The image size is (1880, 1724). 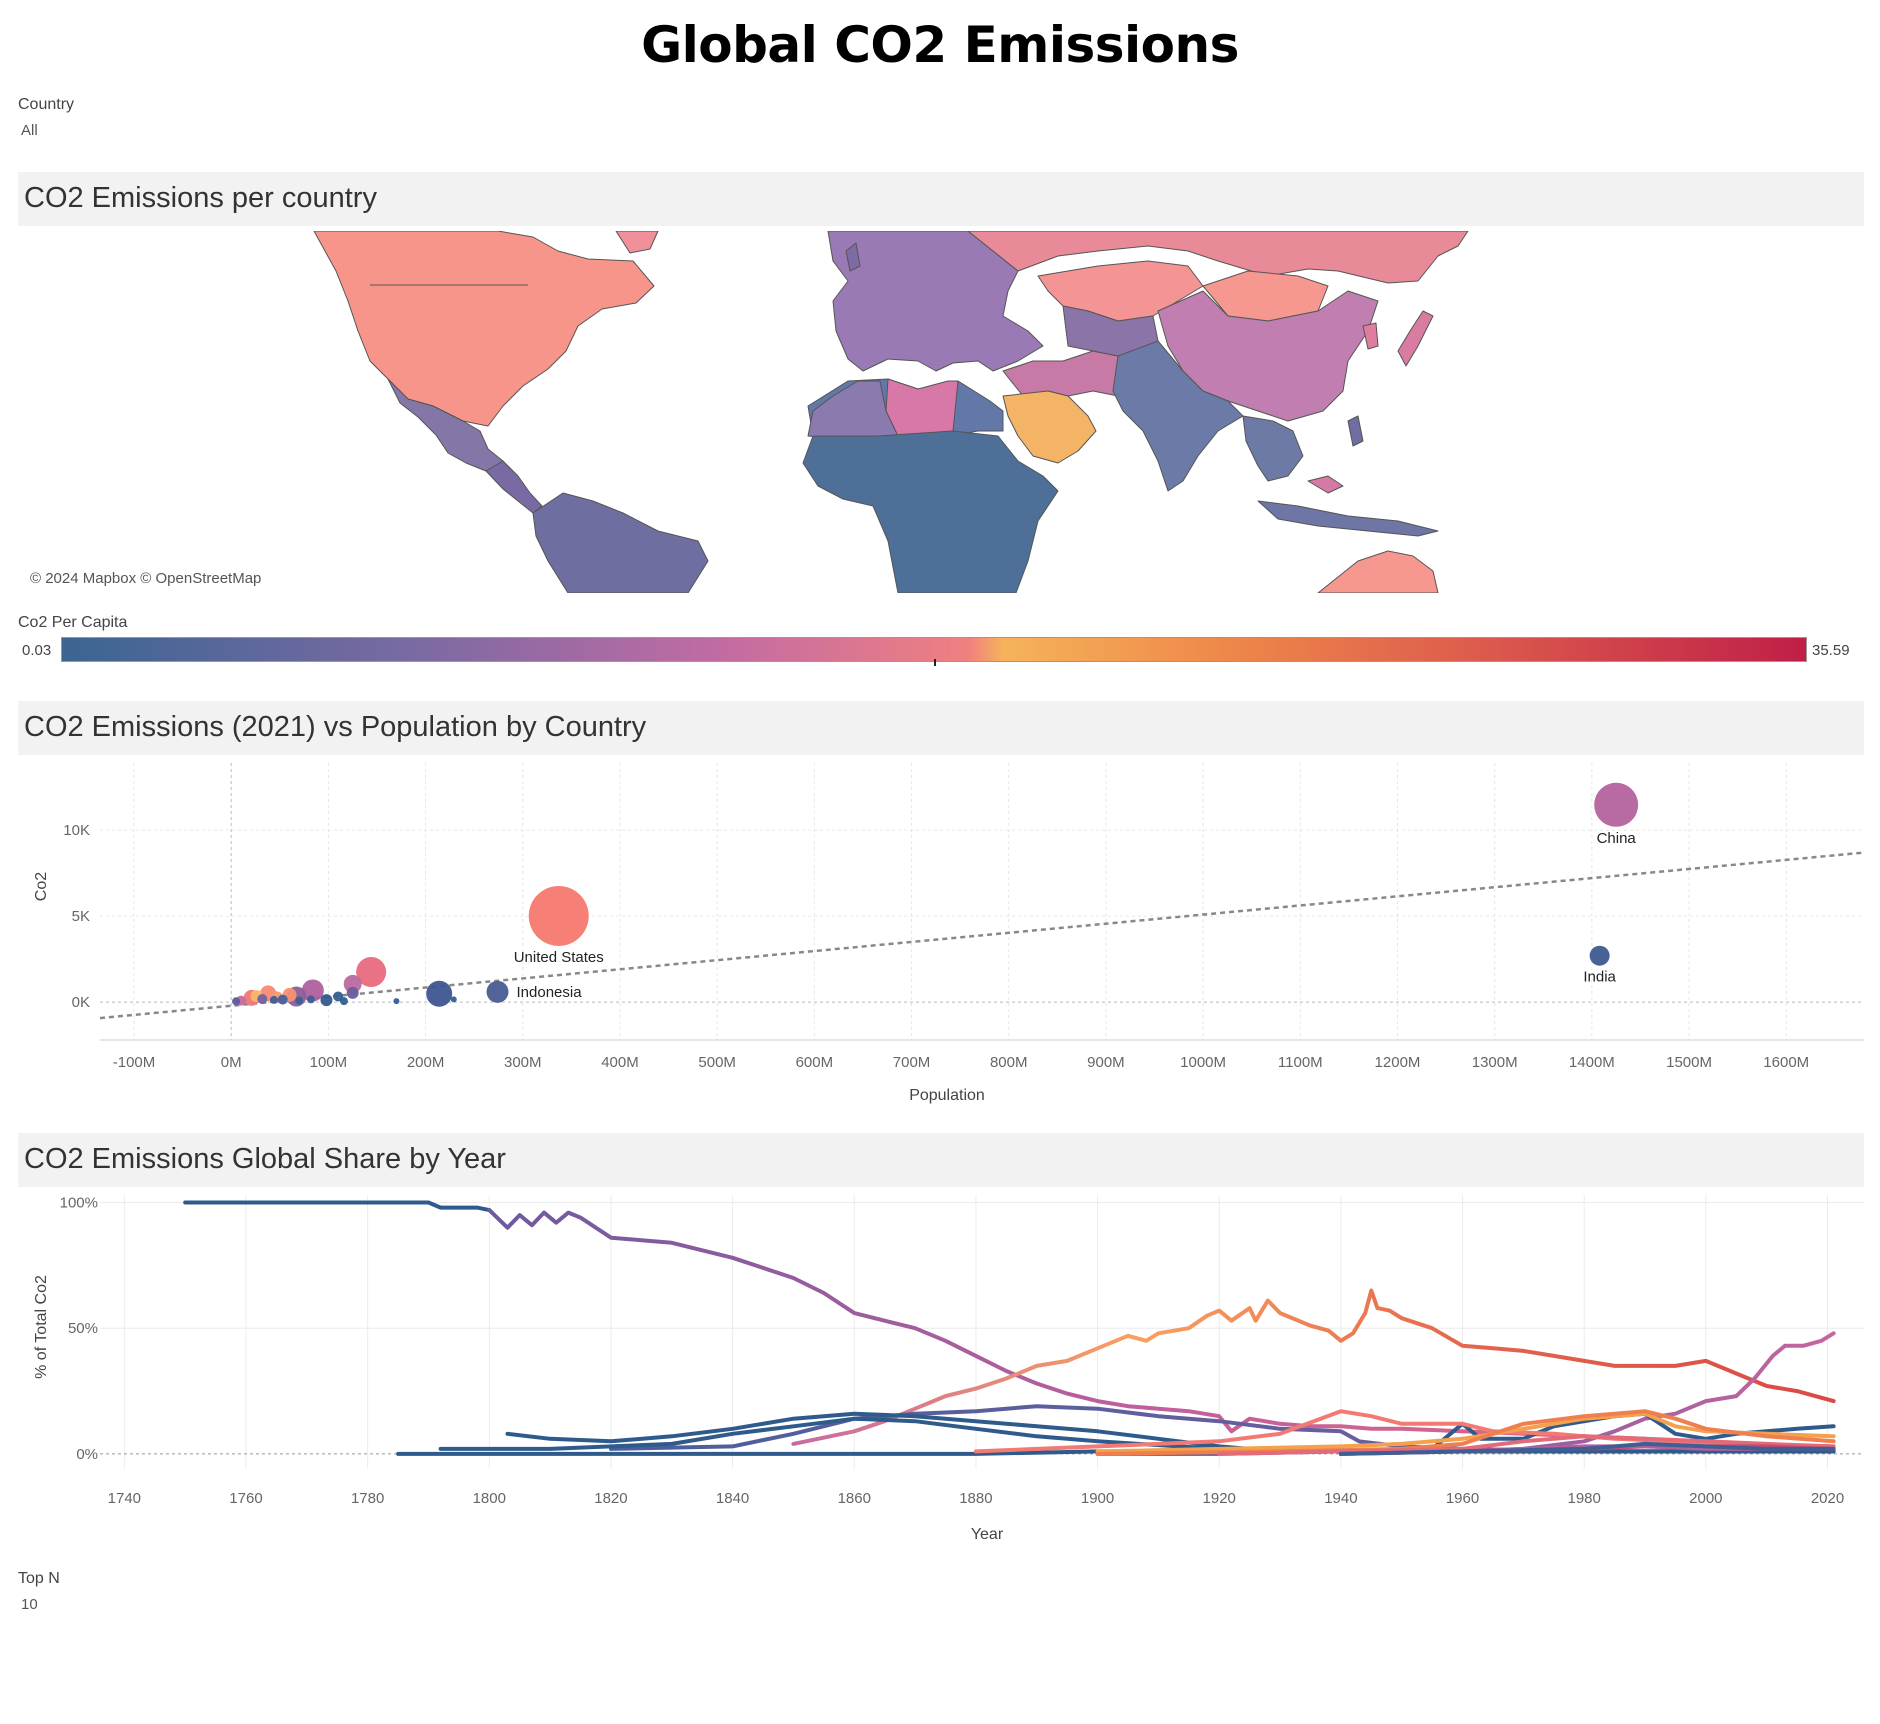 I want to click on x-tick-label: -100M, so click(x=134, y=1062).